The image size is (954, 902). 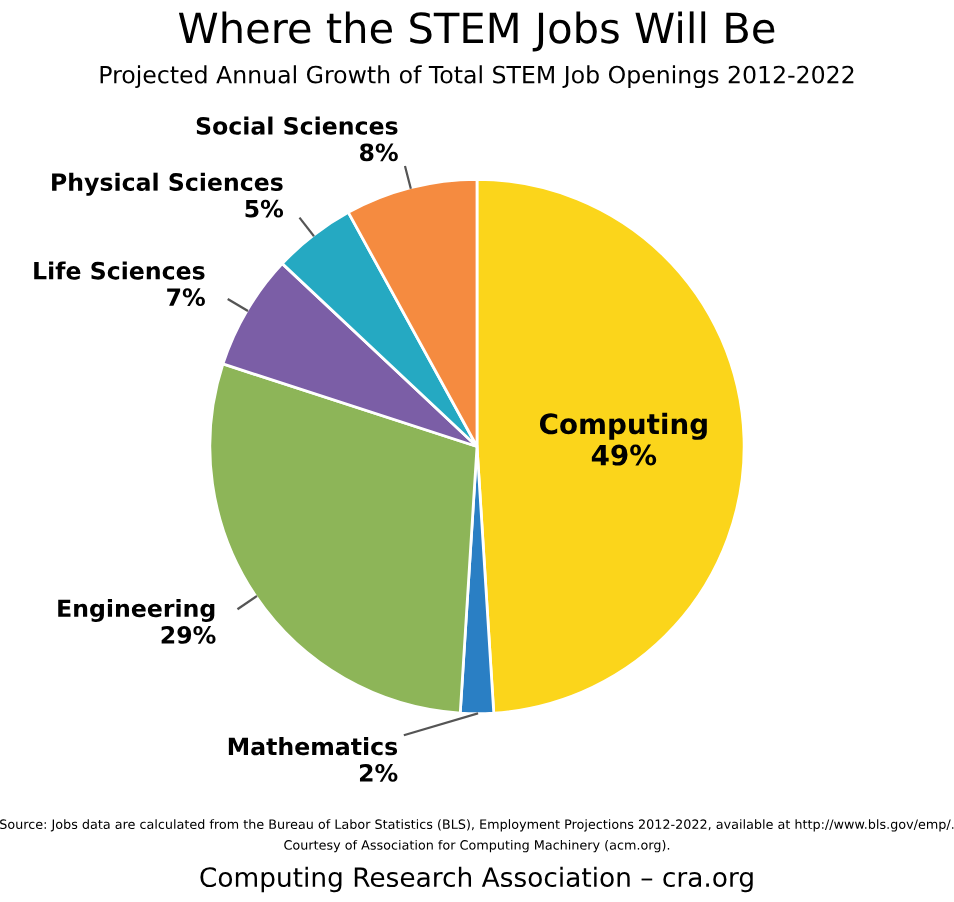 I want to click on slice-label: Computing, so click(x=623, y=426).